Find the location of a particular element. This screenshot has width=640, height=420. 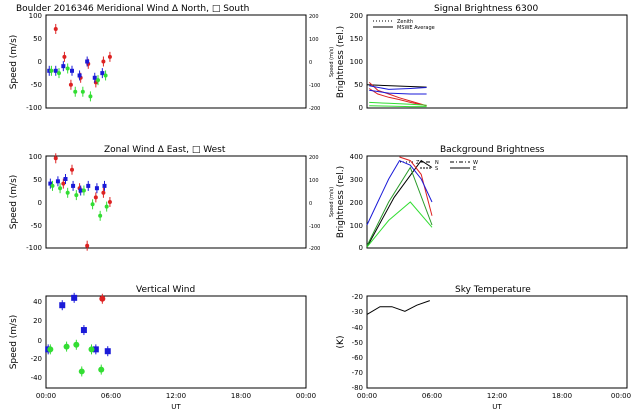

x-axis: 00:00 06:00 12:00 18:00 00:00 UT is located at coordinates (176, 401).